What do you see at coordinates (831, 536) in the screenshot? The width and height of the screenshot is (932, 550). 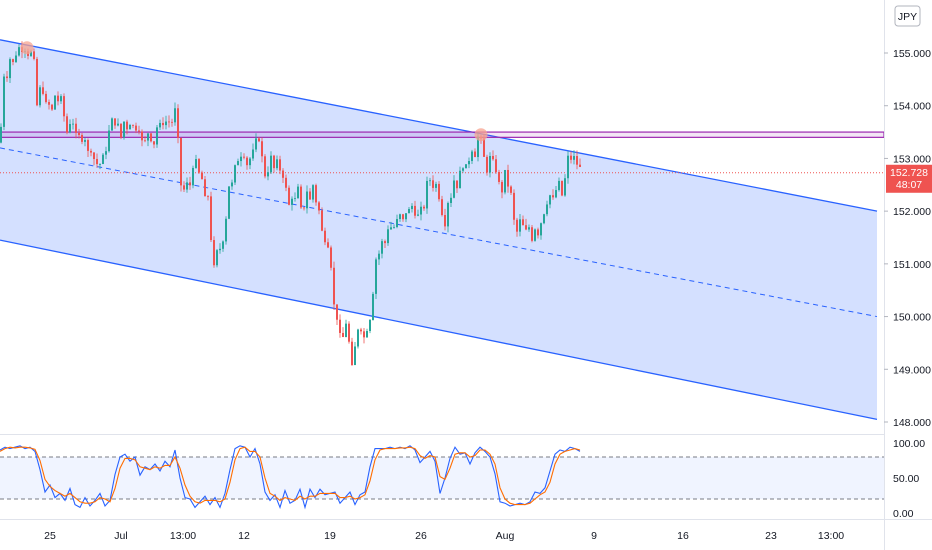 I see `time-tick-label: 13:00` at bounding box center [831, 536].